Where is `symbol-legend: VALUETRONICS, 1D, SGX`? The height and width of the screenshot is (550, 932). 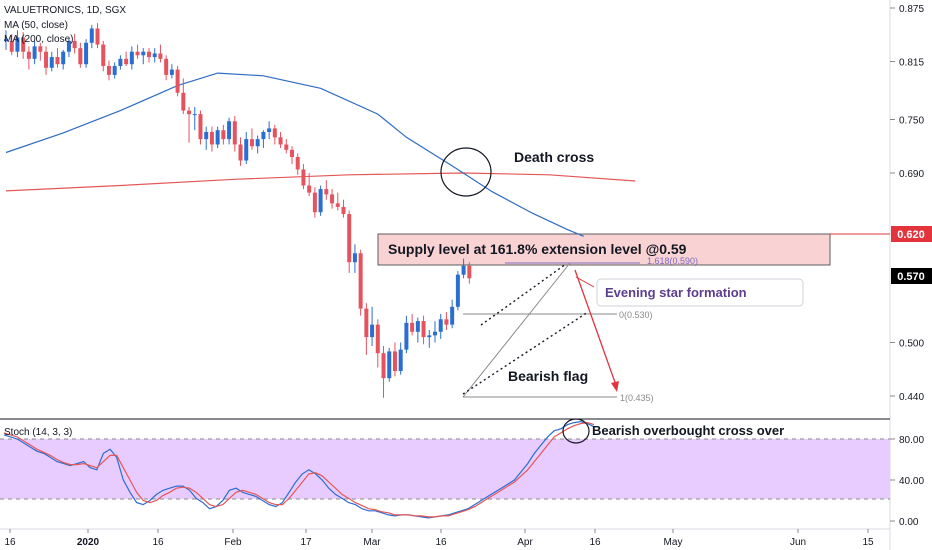 symbol-legend: VALUETRONICS, 1D, SGX is located at coordinates (65, 10).